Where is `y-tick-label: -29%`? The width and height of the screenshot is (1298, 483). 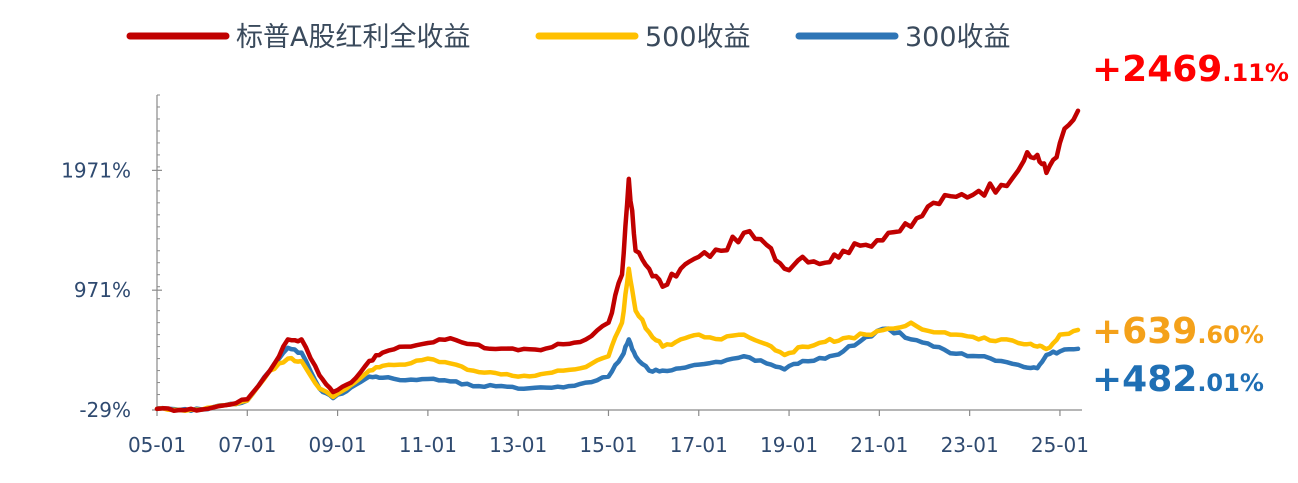 y-tick-label: -29% is located at coordinates (105, 410).